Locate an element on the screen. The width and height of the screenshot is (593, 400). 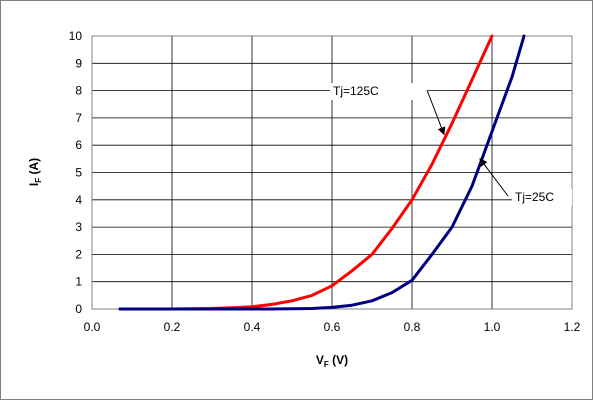
y-axis-title-subscript: F is located at coordinates (38, 180).